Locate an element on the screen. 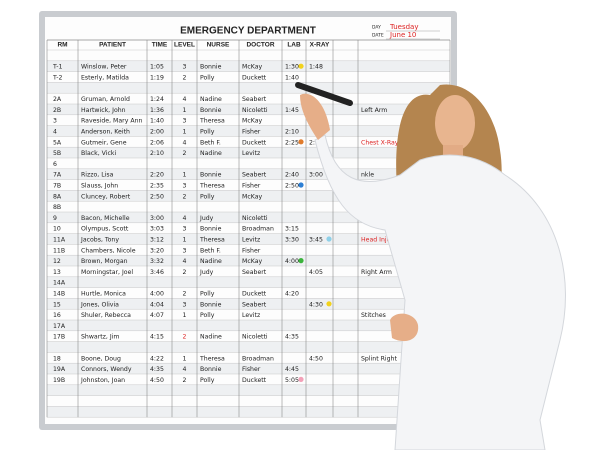  cell-text: Stitches is located at coordinates (373, 315).